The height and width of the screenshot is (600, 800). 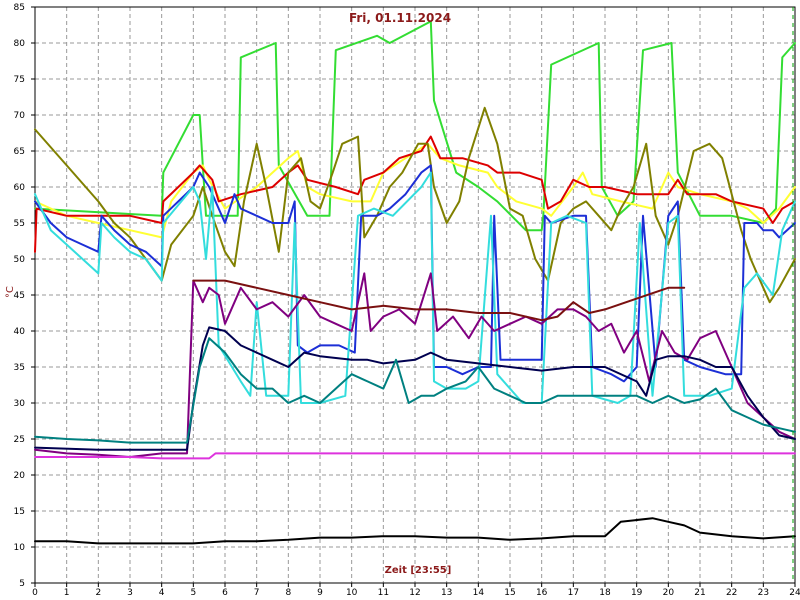 I want to click on x-tick-label: 16, so click(x=542, y=593).